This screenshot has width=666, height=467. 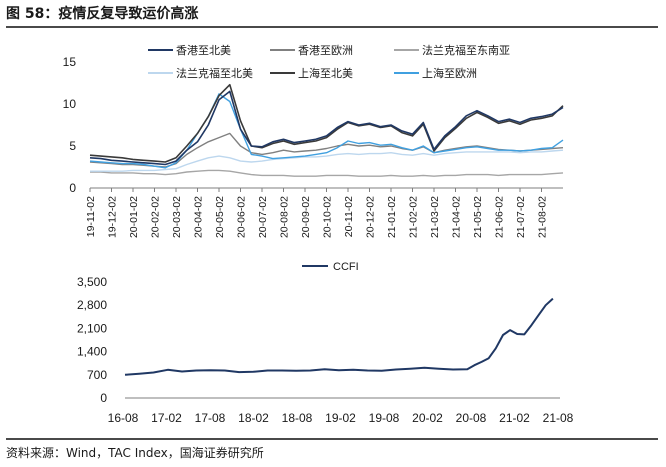 What do you see at coordinates (297, 418) in the screenshot?
I see `x-tick-label: 18-08` at bounding box center [297, 418].